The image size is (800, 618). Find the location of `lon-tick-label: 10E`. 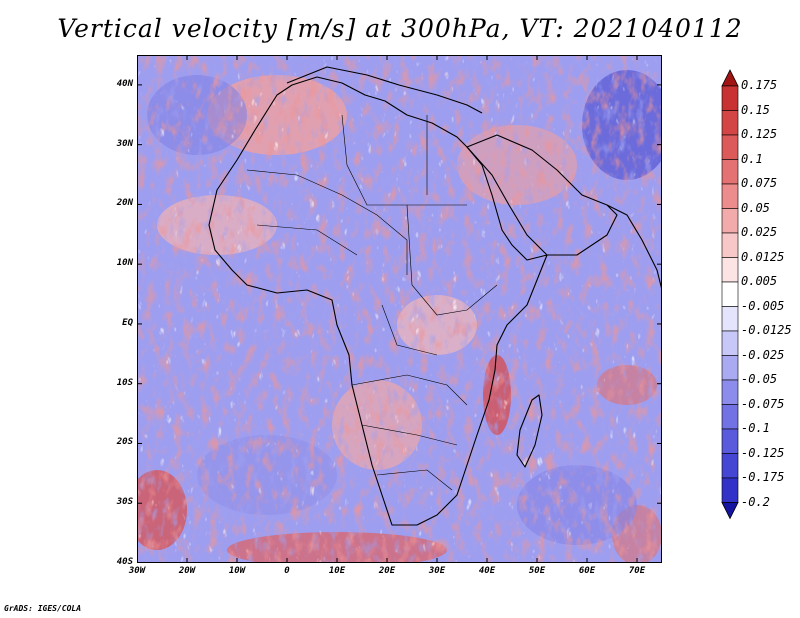

lon-tick-label: 10E is located at coordinates (337, 571).